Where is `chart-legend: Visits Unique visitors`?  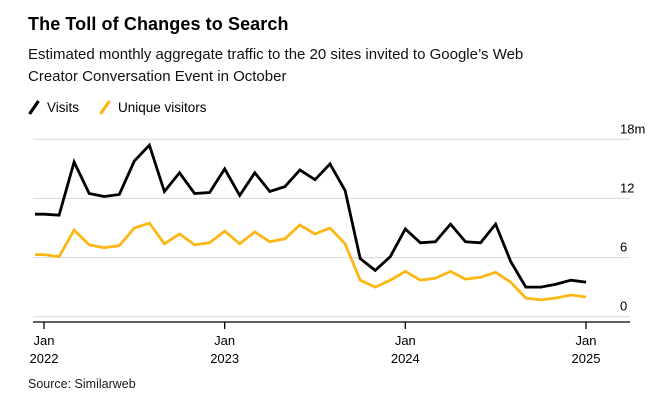 chart-legend: Visits Unique visitors is located at coordinates (335, 107).